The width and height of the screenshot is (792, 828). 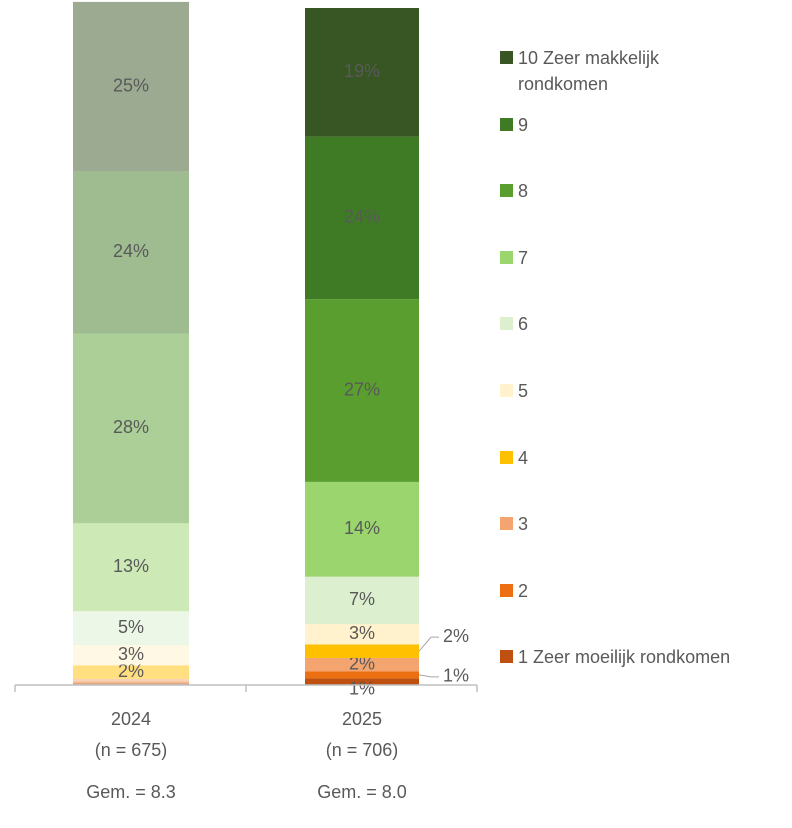 What do you see at coordinates (514, 324) in the screenshot?
I see `legend-item: 6` at bounding box center [514, 324].